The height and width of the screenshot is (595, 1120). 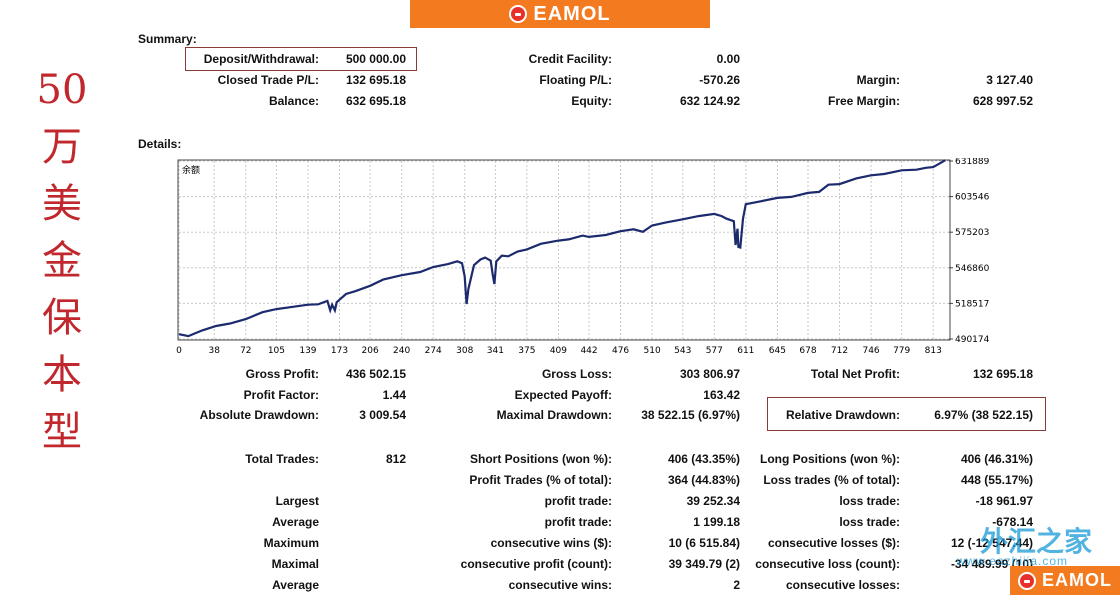 I want to click on largest-label: Largest, so click(x=297, y=501).